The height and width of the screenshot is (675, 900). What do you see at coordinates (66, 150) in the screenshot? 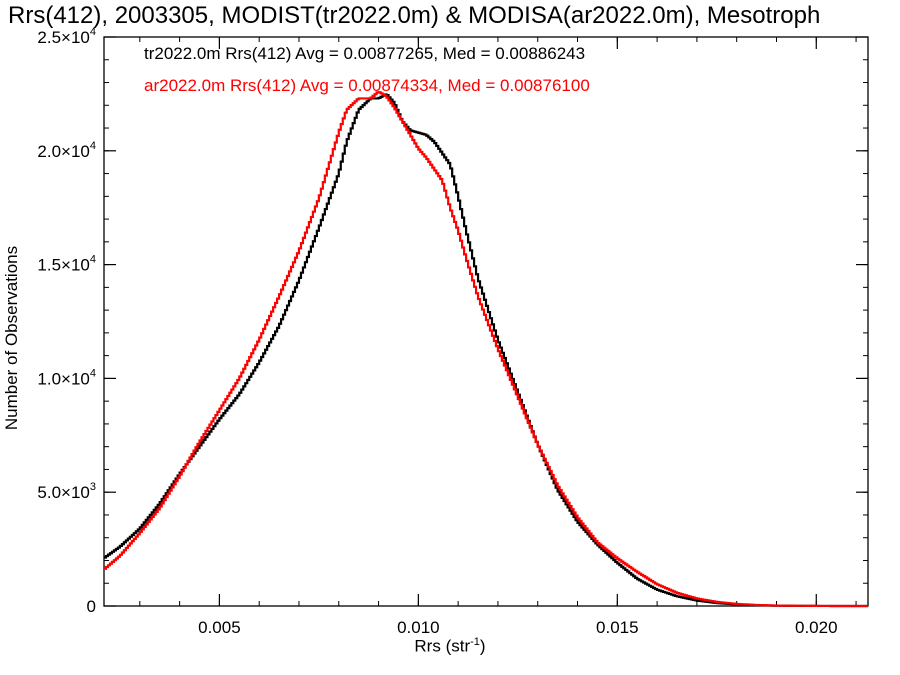
I see `y-tick-label: 2.0×10⁴` at bounding box center [66, 150].